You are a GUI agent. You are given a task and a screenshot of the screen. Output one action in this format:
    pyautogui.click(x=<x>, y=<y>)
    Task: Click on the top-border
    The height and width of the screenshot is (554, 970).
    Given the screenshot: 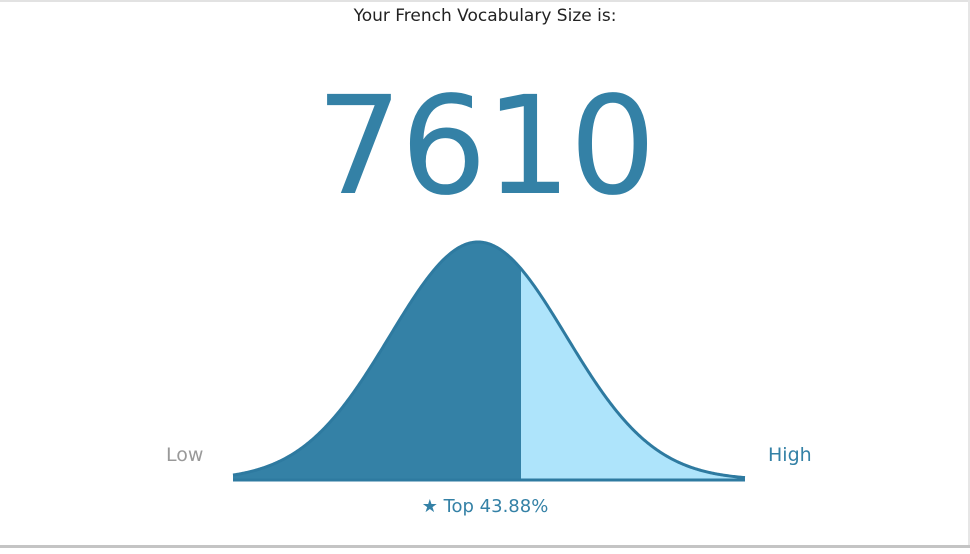 What is the action you would take?
    pyautogui.click(x=485, y=1)
    